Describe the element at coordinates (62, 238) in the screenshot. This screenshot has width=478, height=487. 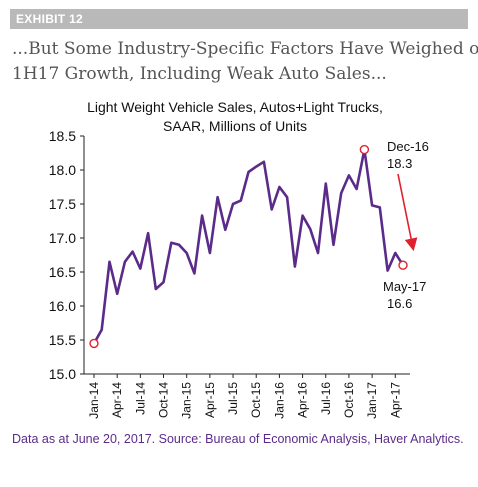
I see `y-tick-label: 17.0` at that location.